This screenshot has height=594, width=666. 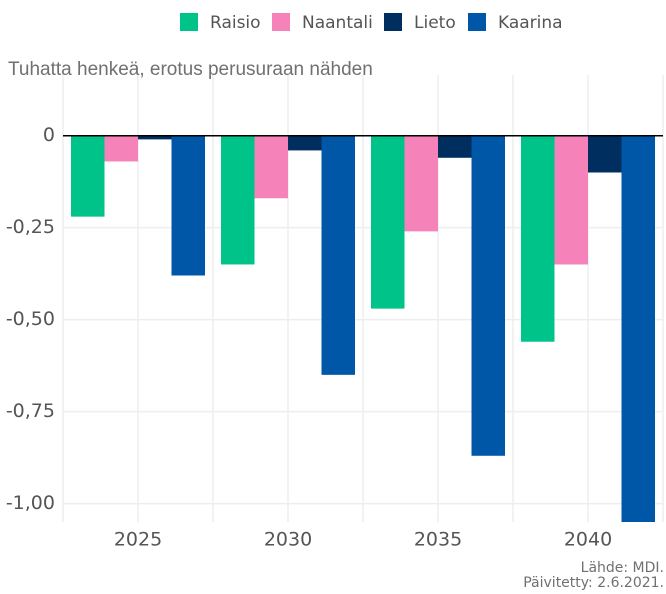 What do you see at coordinates (30, 411) in the screenshot?
I see `y-tick-label: -0,75` at bounding box center [30, 411].